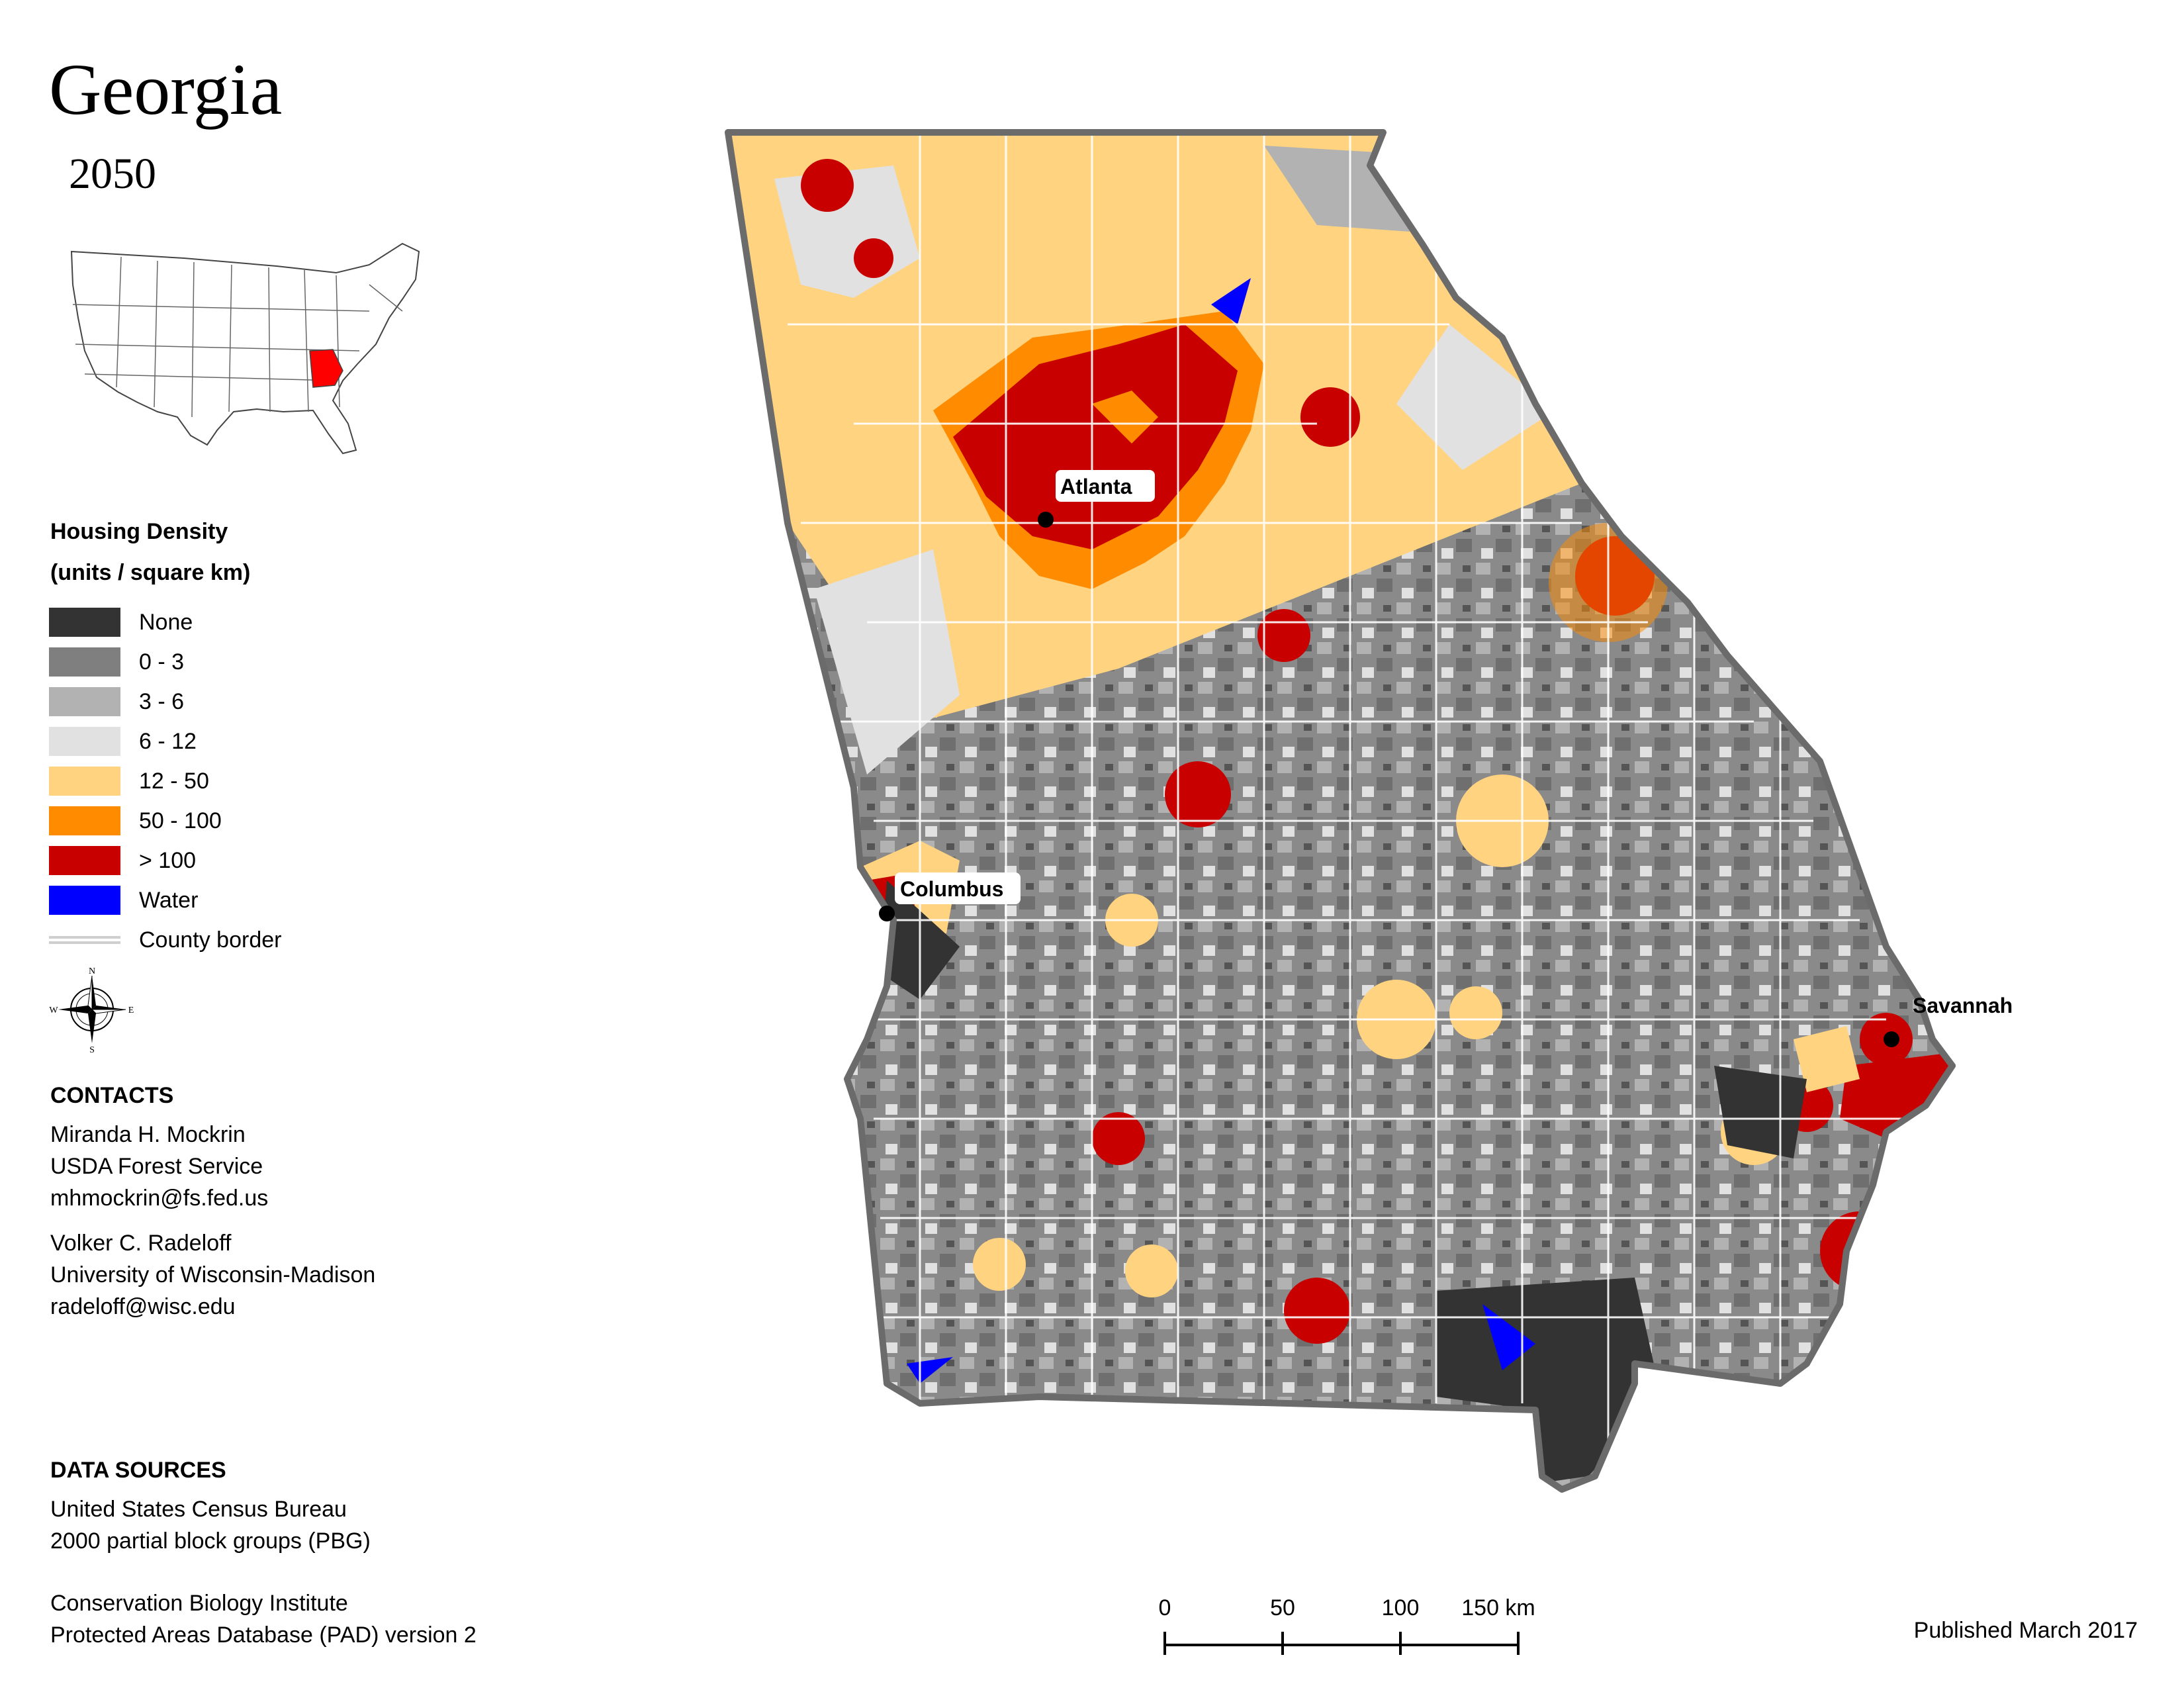  What do you see at coordinates (112, 1095) in the screenshot?
I see `contacts-heading: CONTACTS` at bounding box center [112, 1095].